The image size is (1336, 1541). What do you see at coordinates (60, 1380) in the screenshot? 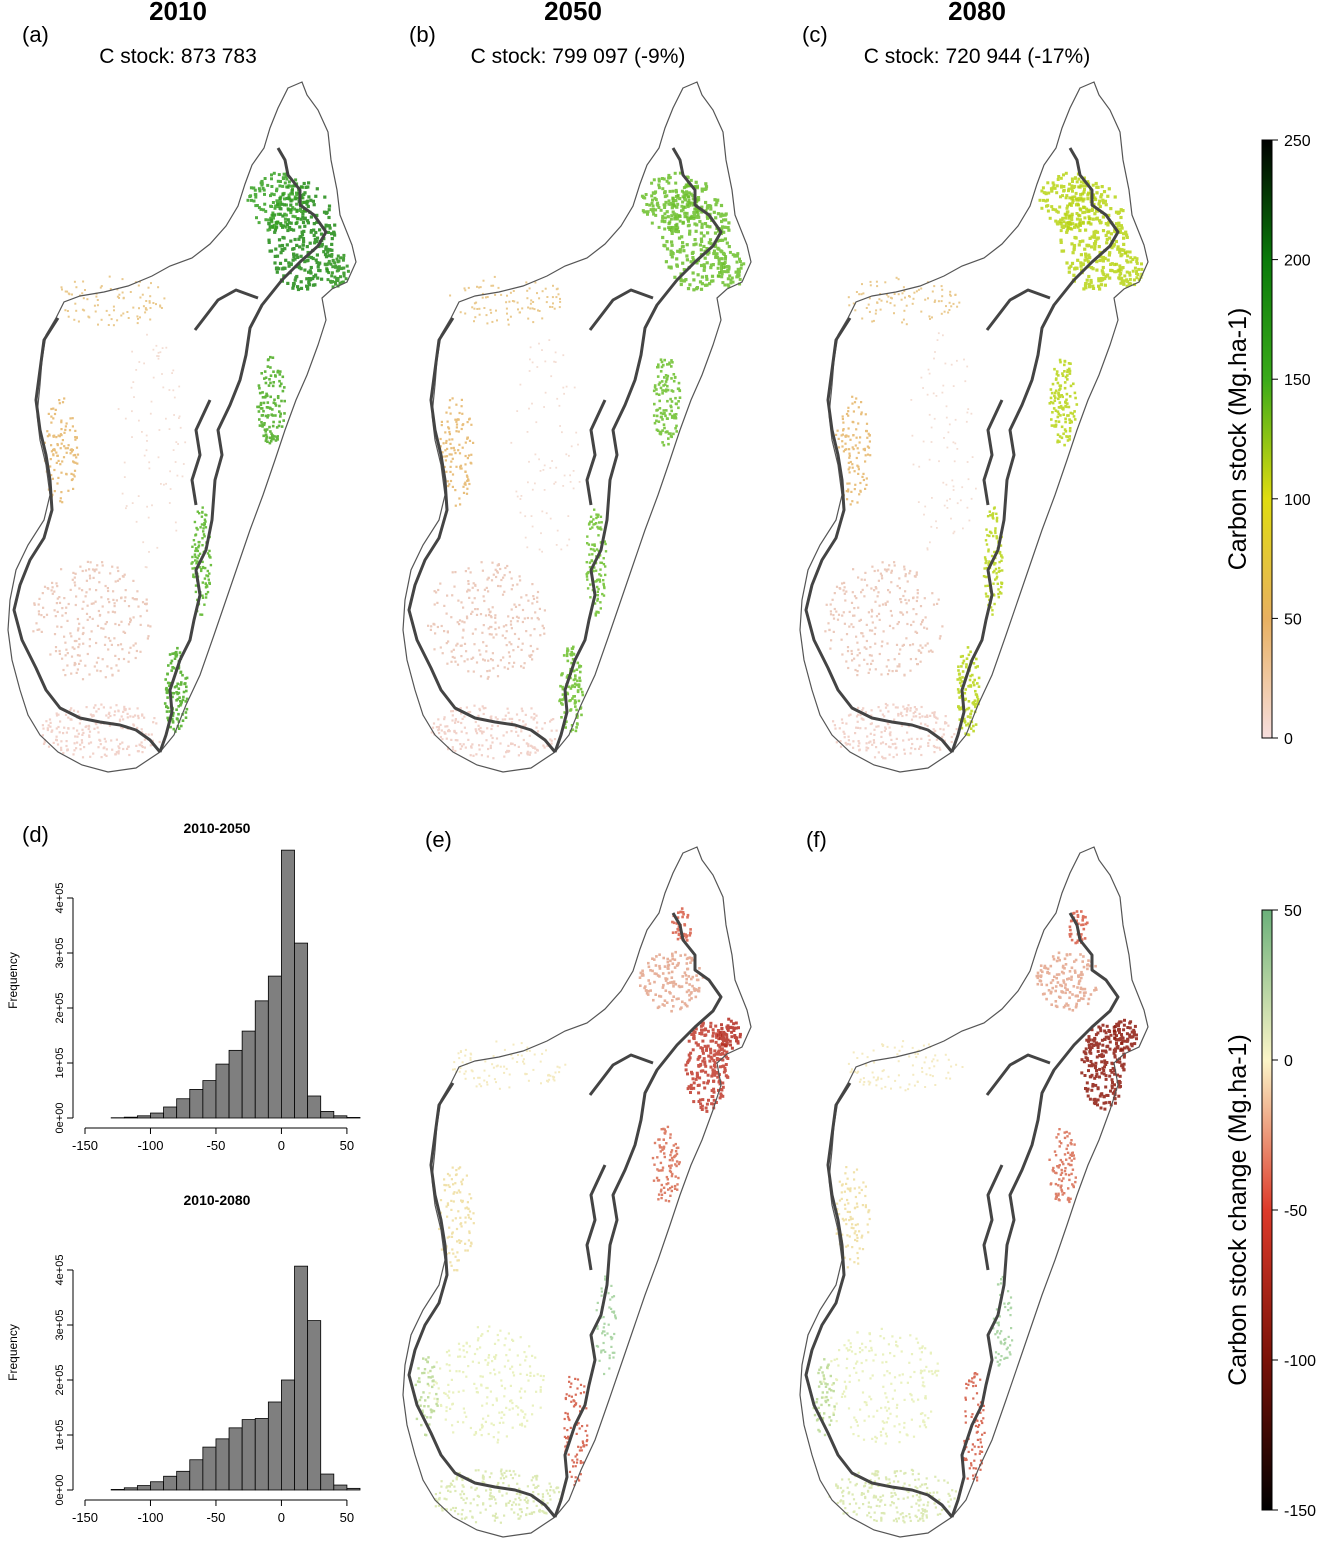
I see `y-tick-label: 2e+05` at bounding box center [60, 1380].